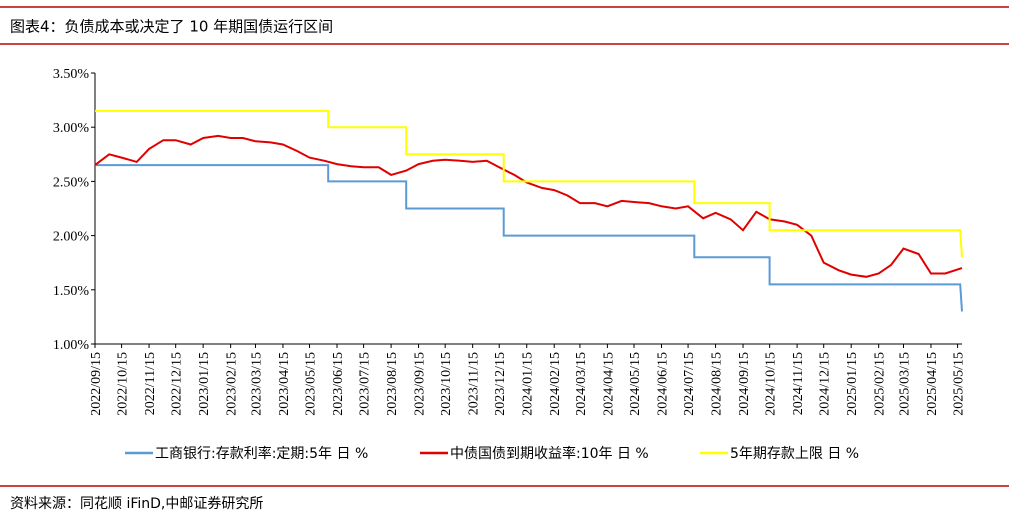 The width and height of the screenshot is (1009, 523). What do you see at coordinates (794, 454) in the screenshot?
I see `legend-label: 5年期存款上限 日 %` at bounding box center [794, 454].